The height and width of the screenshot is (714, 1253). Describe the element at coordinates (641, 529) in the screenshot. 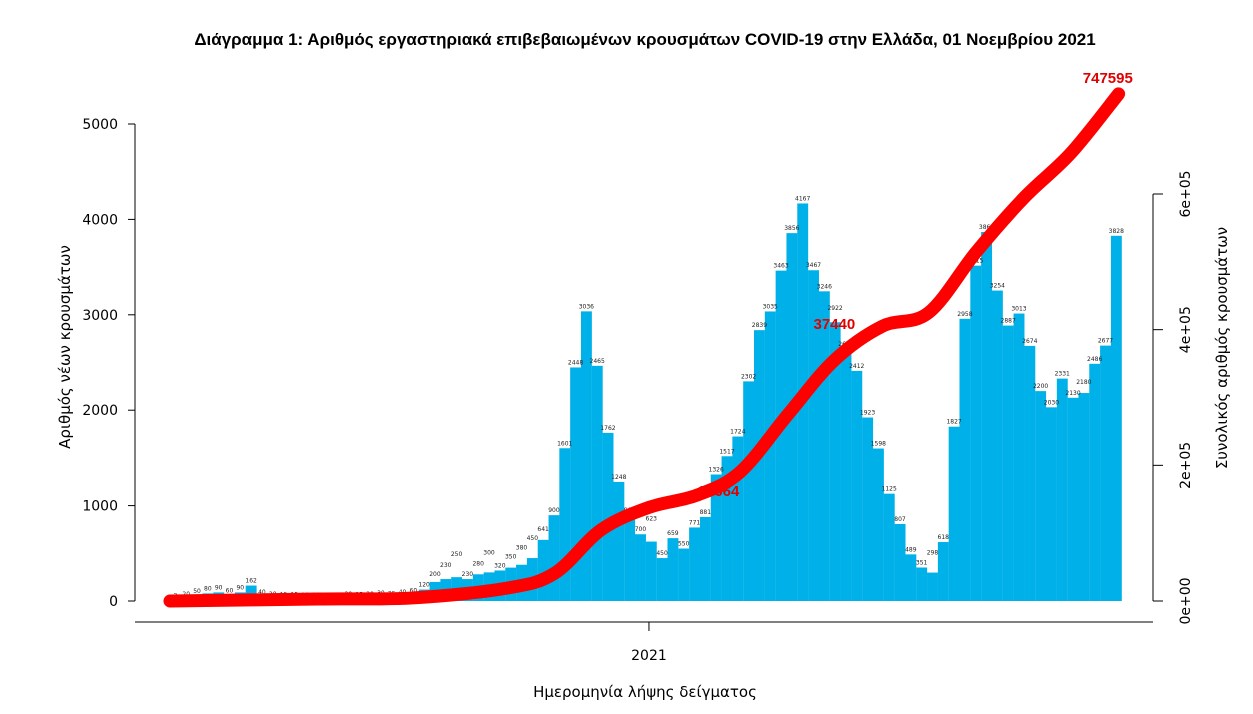

I see `bar-value-label: 700` at that location.